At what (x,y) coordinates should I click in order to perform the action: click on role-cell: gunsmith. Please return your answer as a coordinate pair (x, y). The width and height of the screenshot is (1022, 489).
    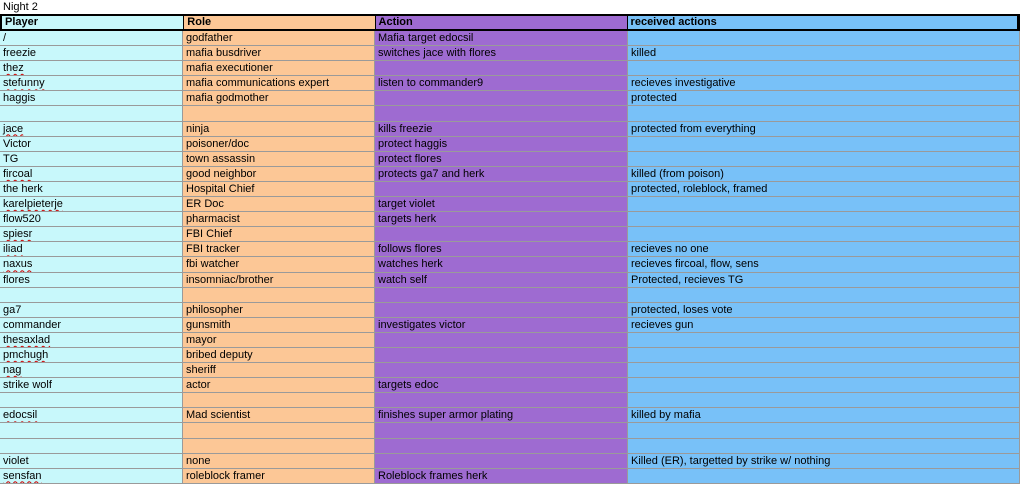
    Looking at the image, I should click on (279, 325).